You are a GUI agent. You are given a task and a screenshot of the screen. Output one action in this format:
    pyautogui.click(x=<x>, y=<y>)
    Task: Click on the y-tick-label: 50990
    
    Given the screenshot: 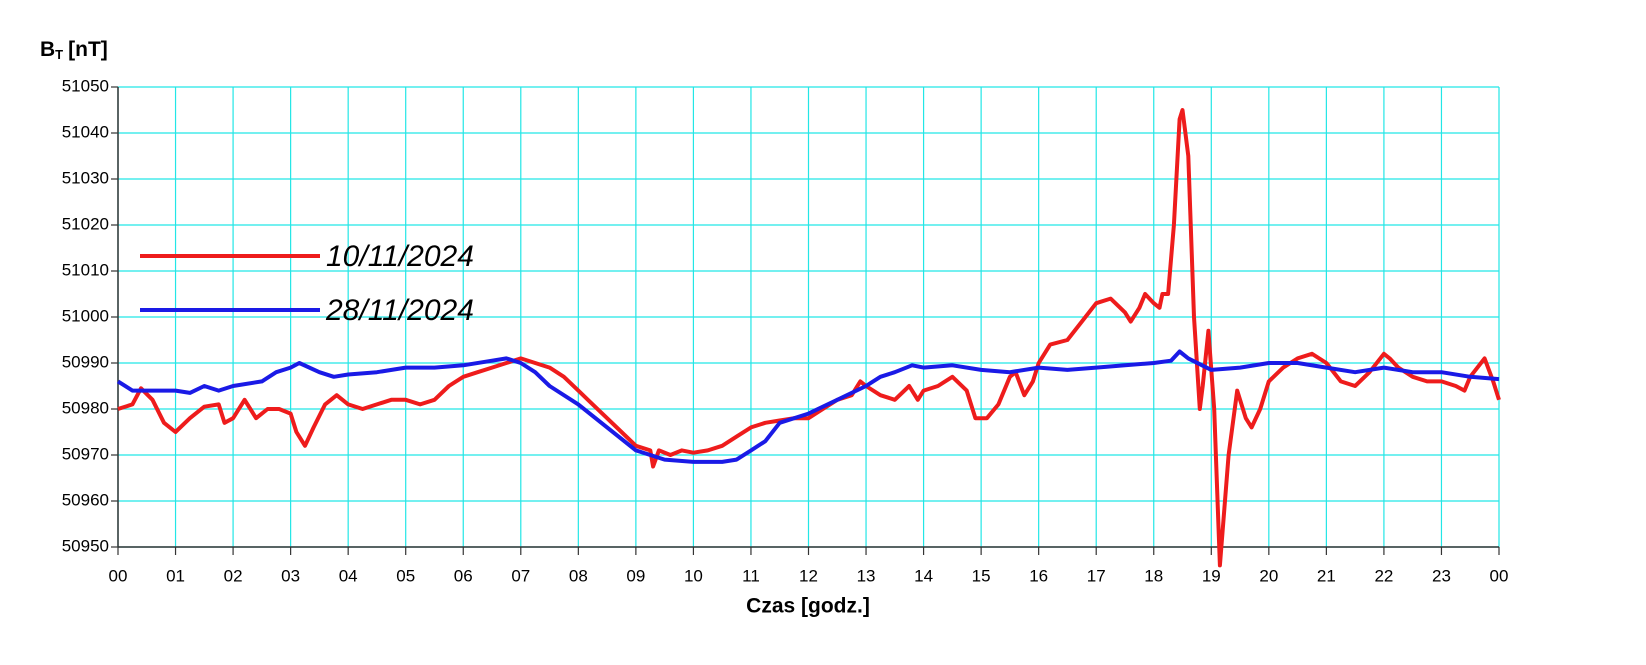 What is the action you would take?
    pyautogui.click(x=85, y=361)
    